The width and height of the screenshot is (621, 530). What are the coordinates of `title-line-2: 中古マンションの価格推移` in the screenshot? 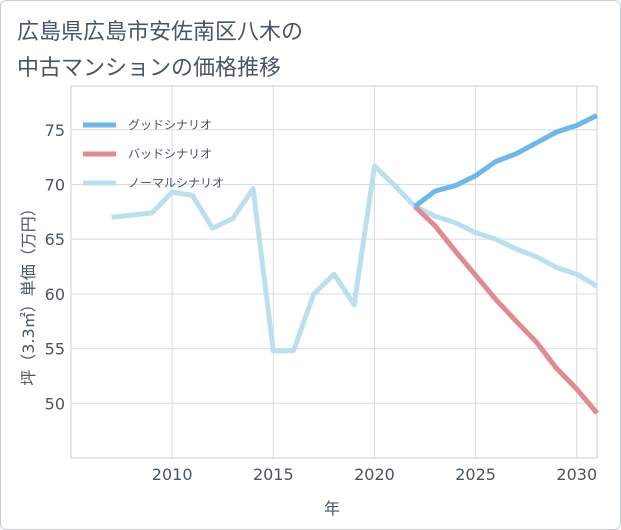 It's located at (149, 68).